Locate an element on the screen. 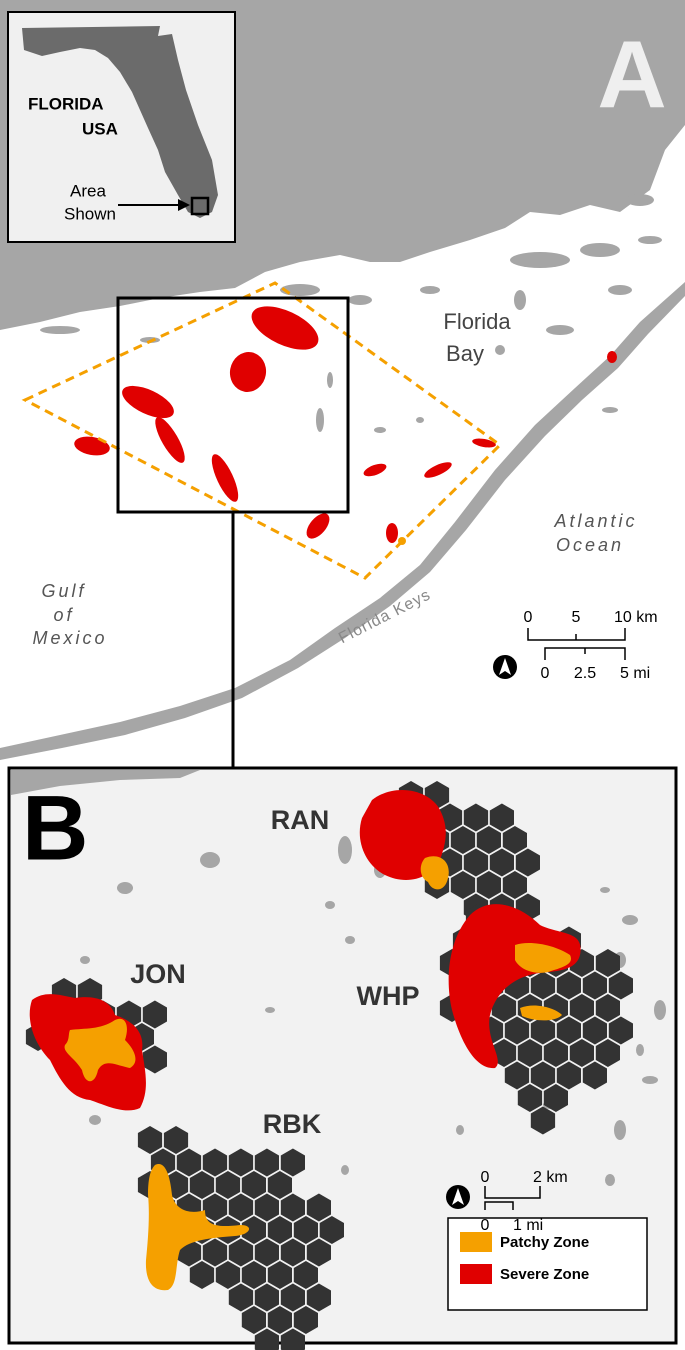 The image size is (685, 1350). site-label: JON is located at coordinates (158, 974).